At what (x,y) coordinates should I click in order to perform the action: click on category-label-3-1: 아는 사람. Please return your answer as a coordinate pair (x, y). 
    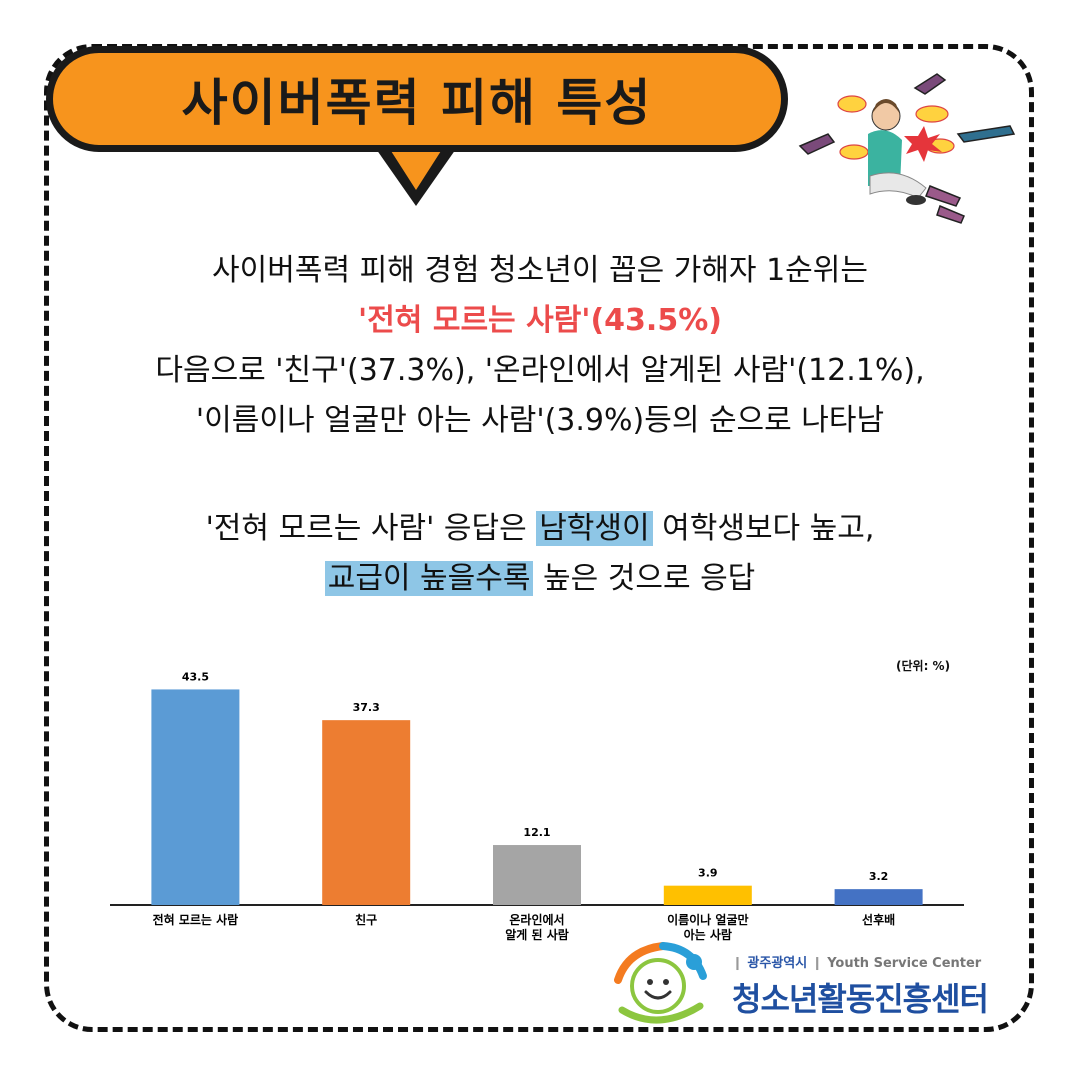
    Looking at the image, I should click on (708, 934).